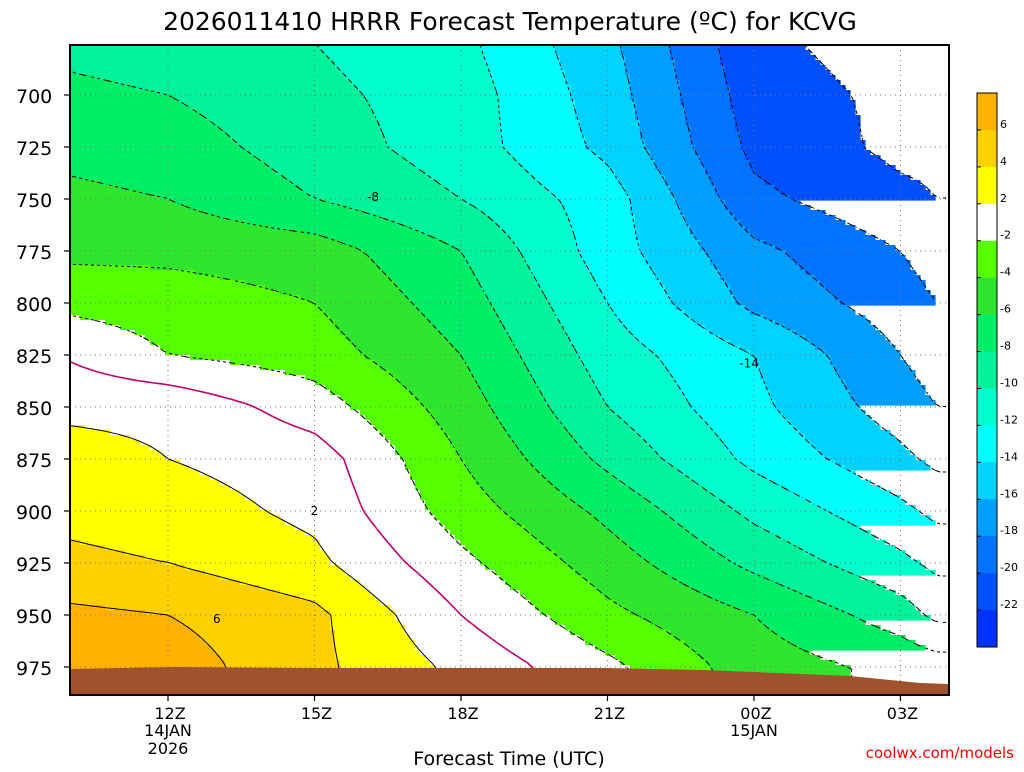 Image resolution: width=1024 pixels, height=772 pixels. Describe the element at coordinates (34, 97) in the screenshot. I see `y-tick-label: 700` at that location.